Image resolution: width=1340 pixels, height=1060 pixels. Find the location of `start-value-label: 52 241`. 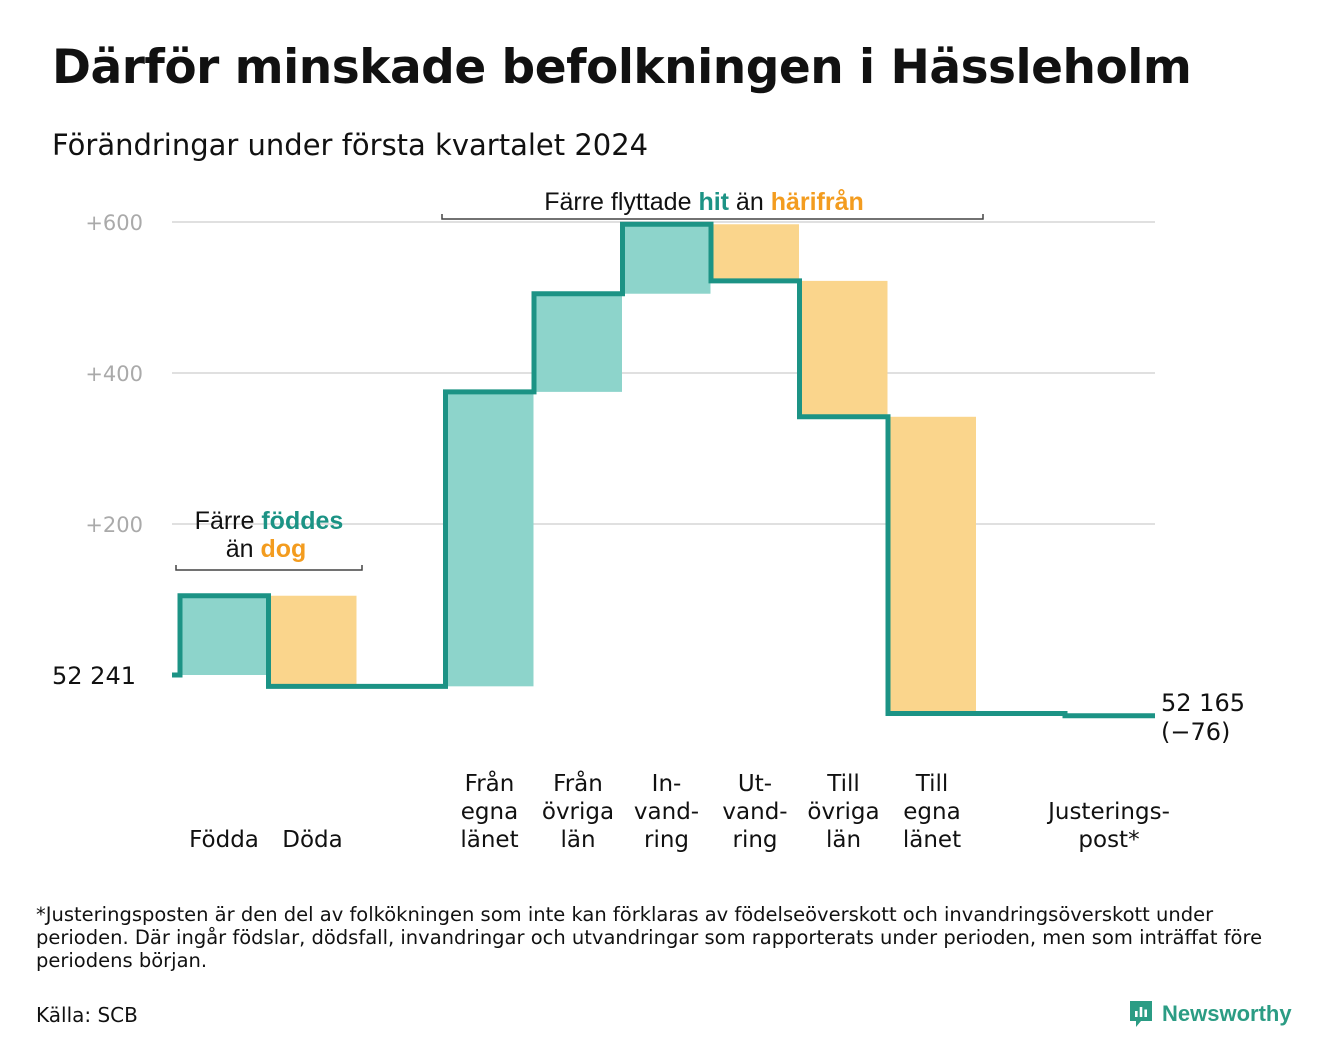

start-value-label: 52 241 is located at coordinates (94, 676).